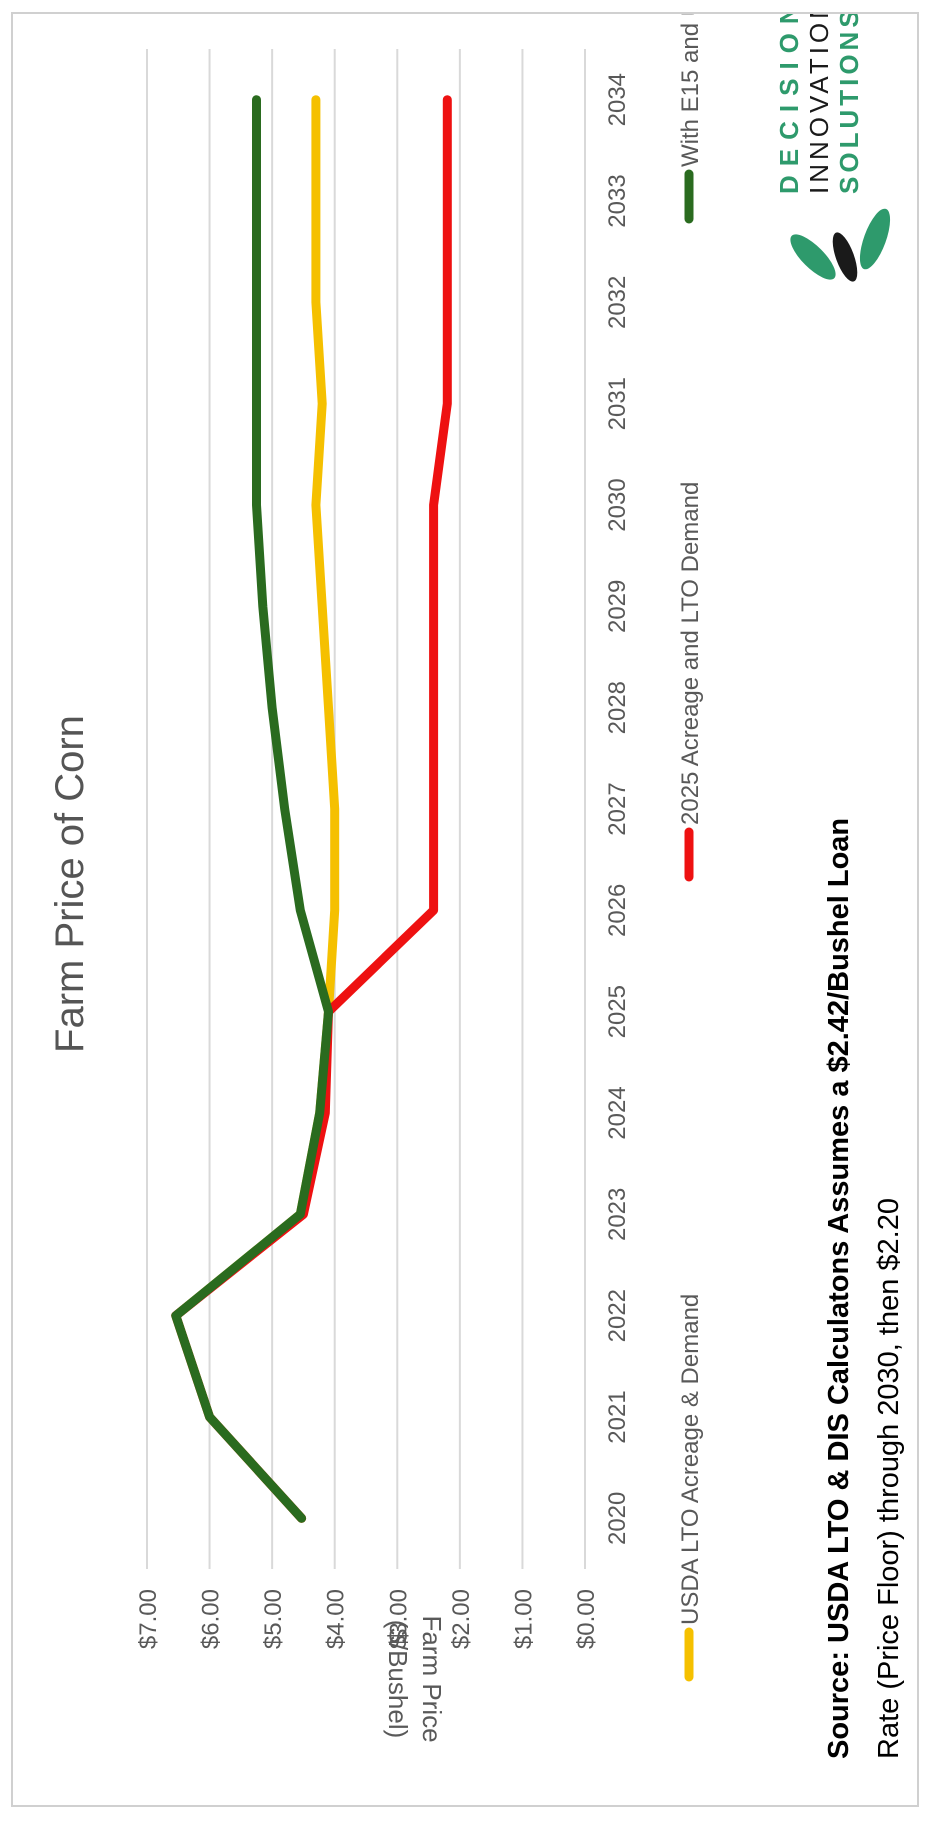  Describe the element at coordinates (617, 302) in the screenshot. I see `x-tick-label: 2032` at that location.